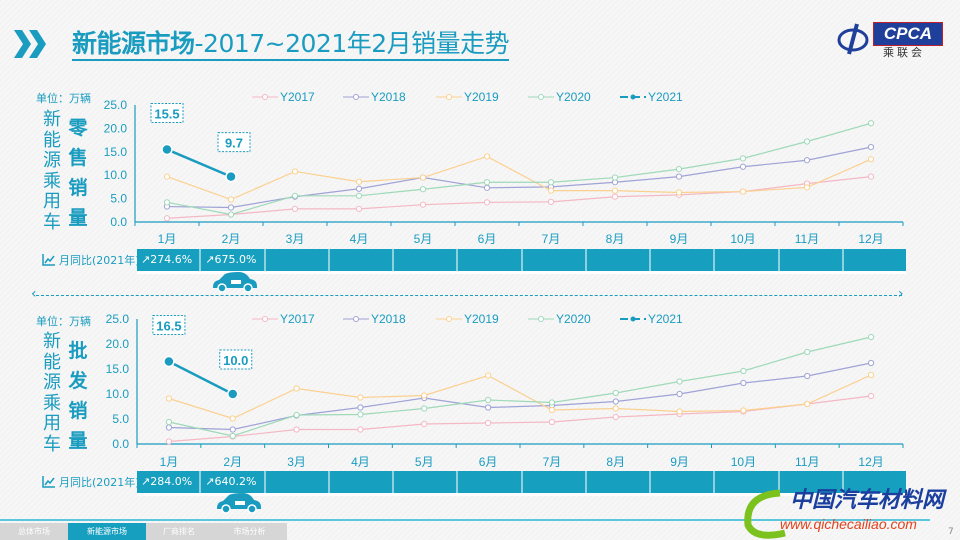  I want to click on trend-chart-icon, so click(48, 482).